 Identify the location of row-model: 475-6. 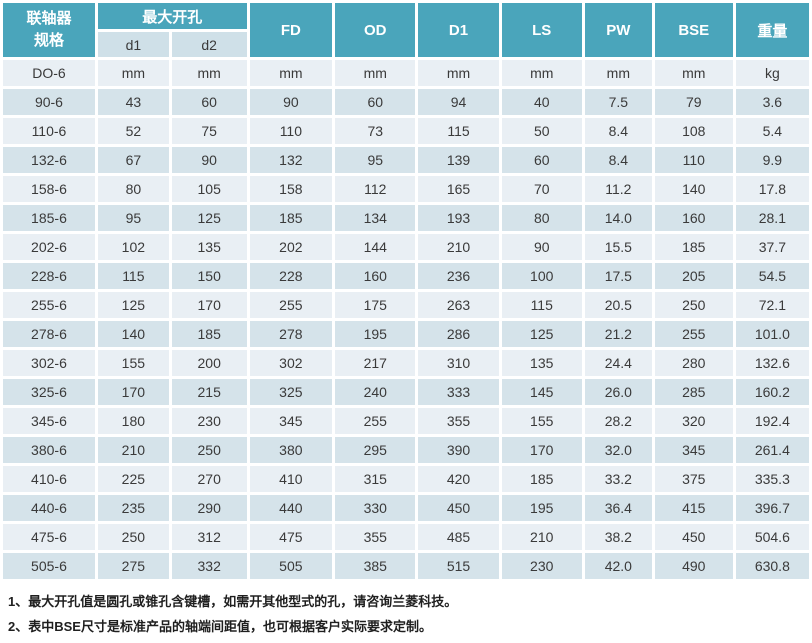
(49, 537).